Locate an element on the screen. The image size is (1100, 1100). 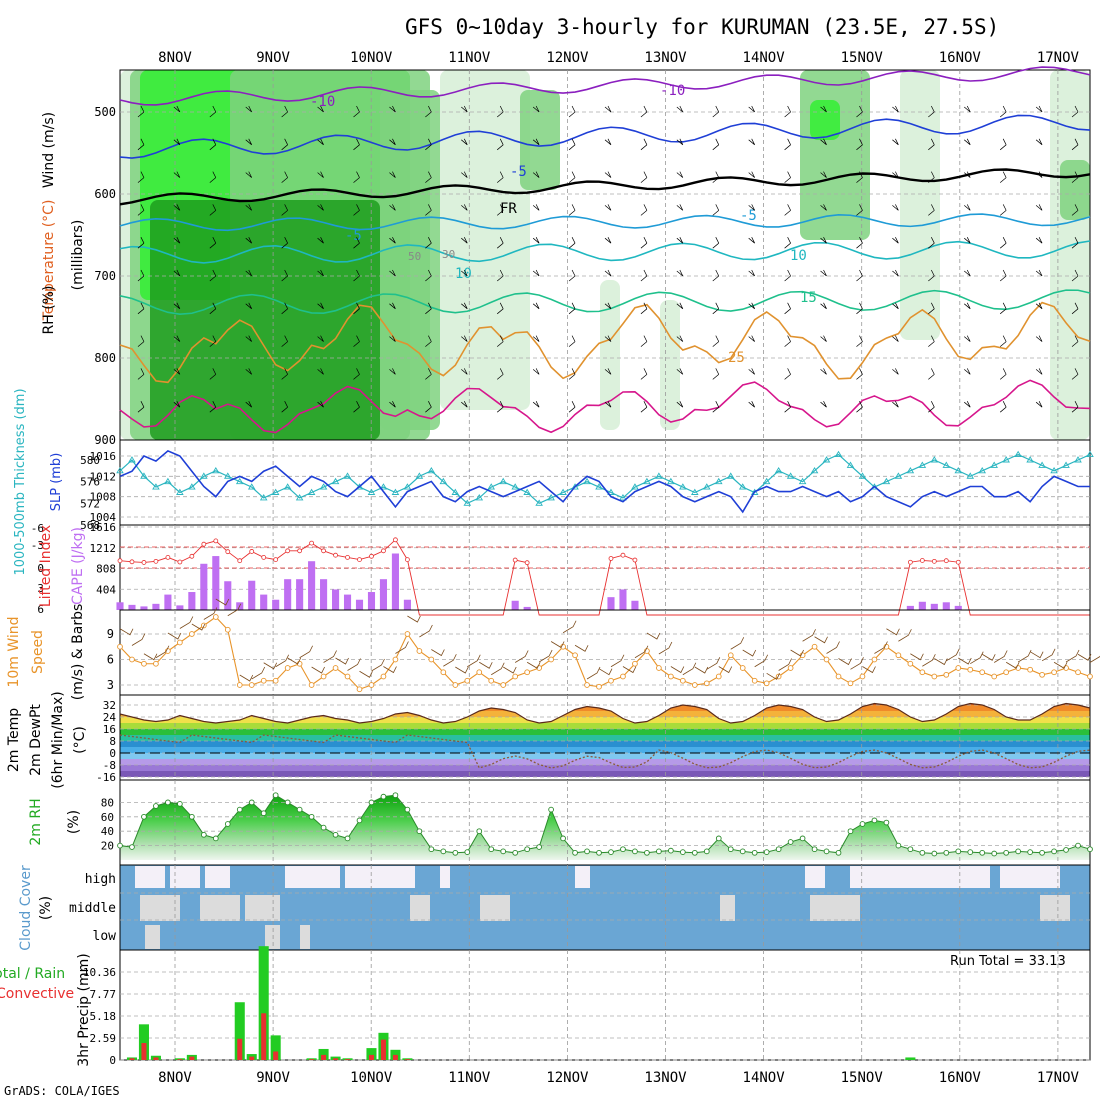
wind-tick: 6 is located at coordinates (110, 660).